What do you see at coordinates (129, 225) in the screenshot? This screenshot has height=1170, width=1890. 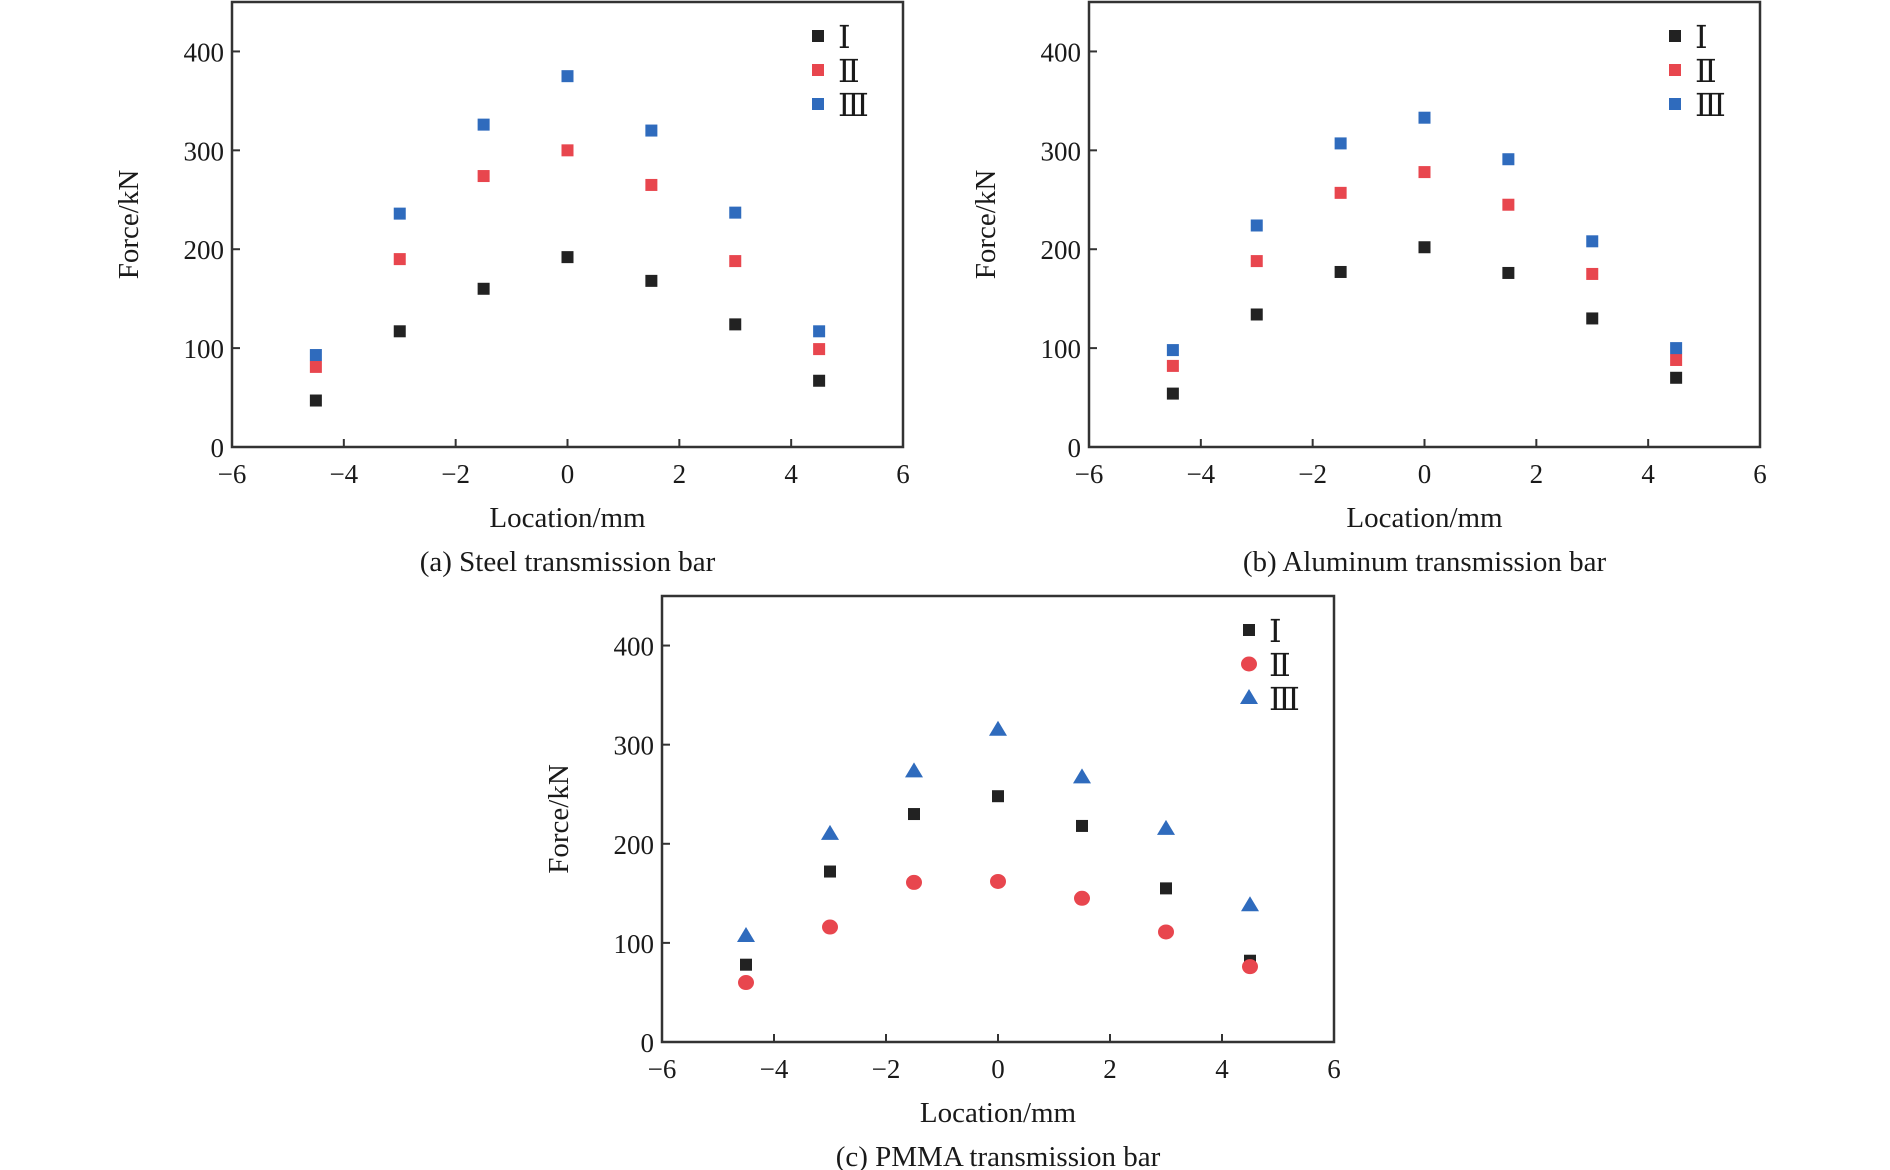 I see `y-axis-label: Force/kN` at bounding box center [129, 225].